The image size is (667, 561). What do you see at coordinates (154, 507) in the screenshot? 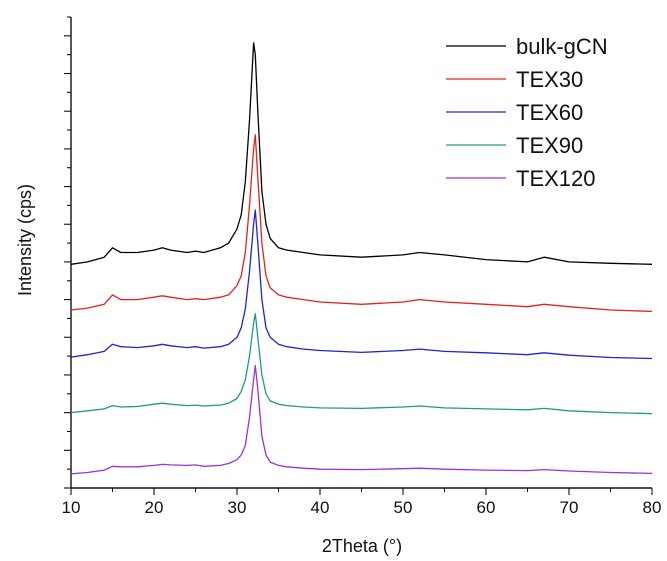
I see `x-tick-label: 20` at bounding box center [154, 507].